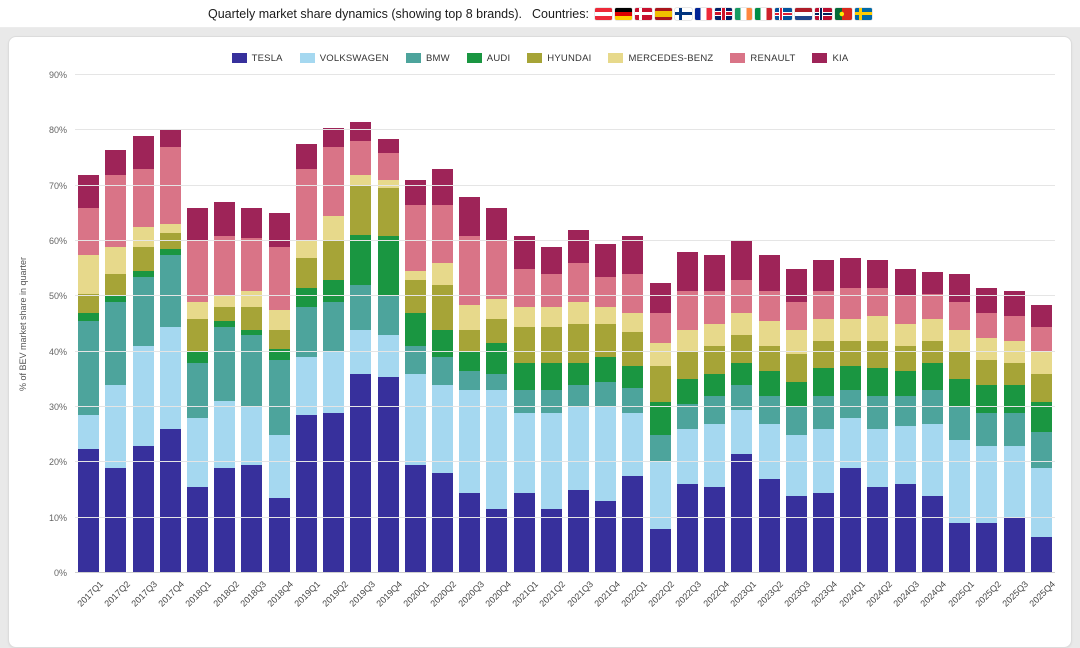  What do you see at coordinates (742, 324) in the screenshot?
I see `bar-2023Q1` at bounding box center [742, 324].